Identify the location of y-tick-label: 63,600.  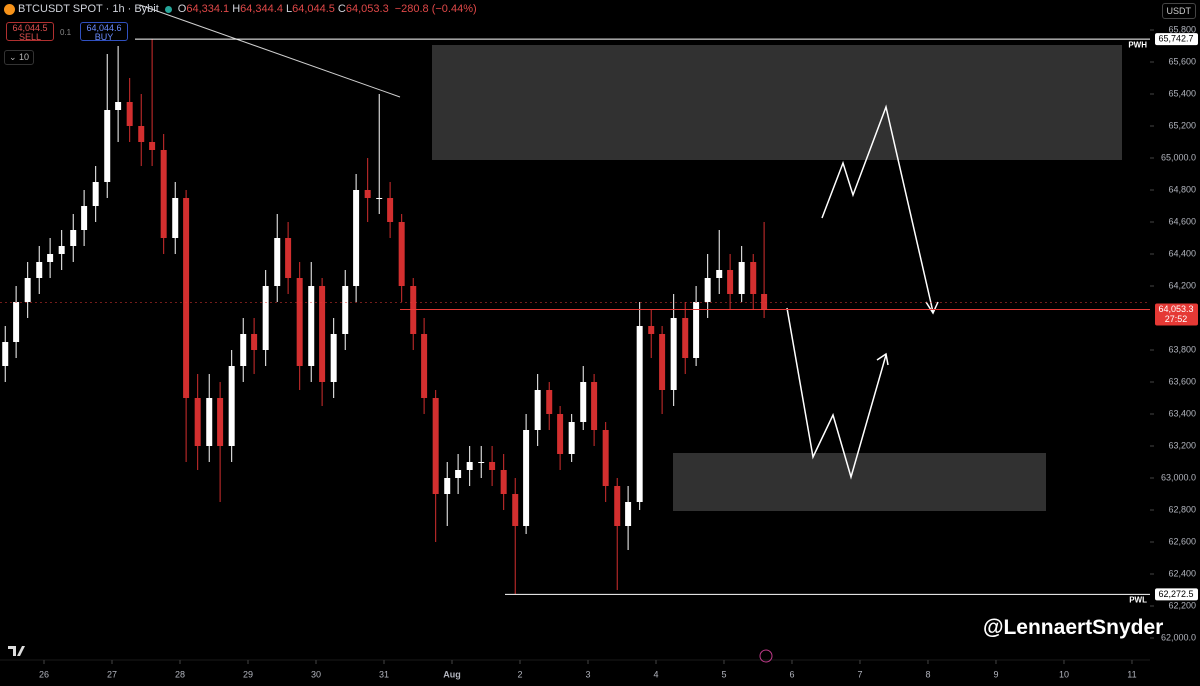
(1182, 381).